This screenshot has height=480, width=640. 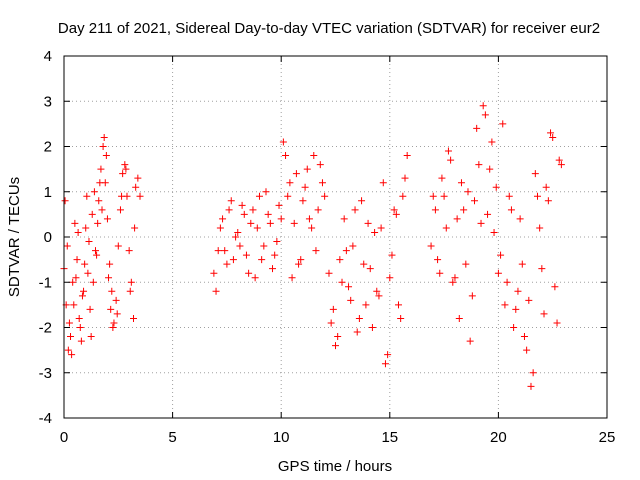 What do you see at coordinates (281, 437) in the screenshot?
I see `x-tick-label: 10` at bounding box center [281, 437].